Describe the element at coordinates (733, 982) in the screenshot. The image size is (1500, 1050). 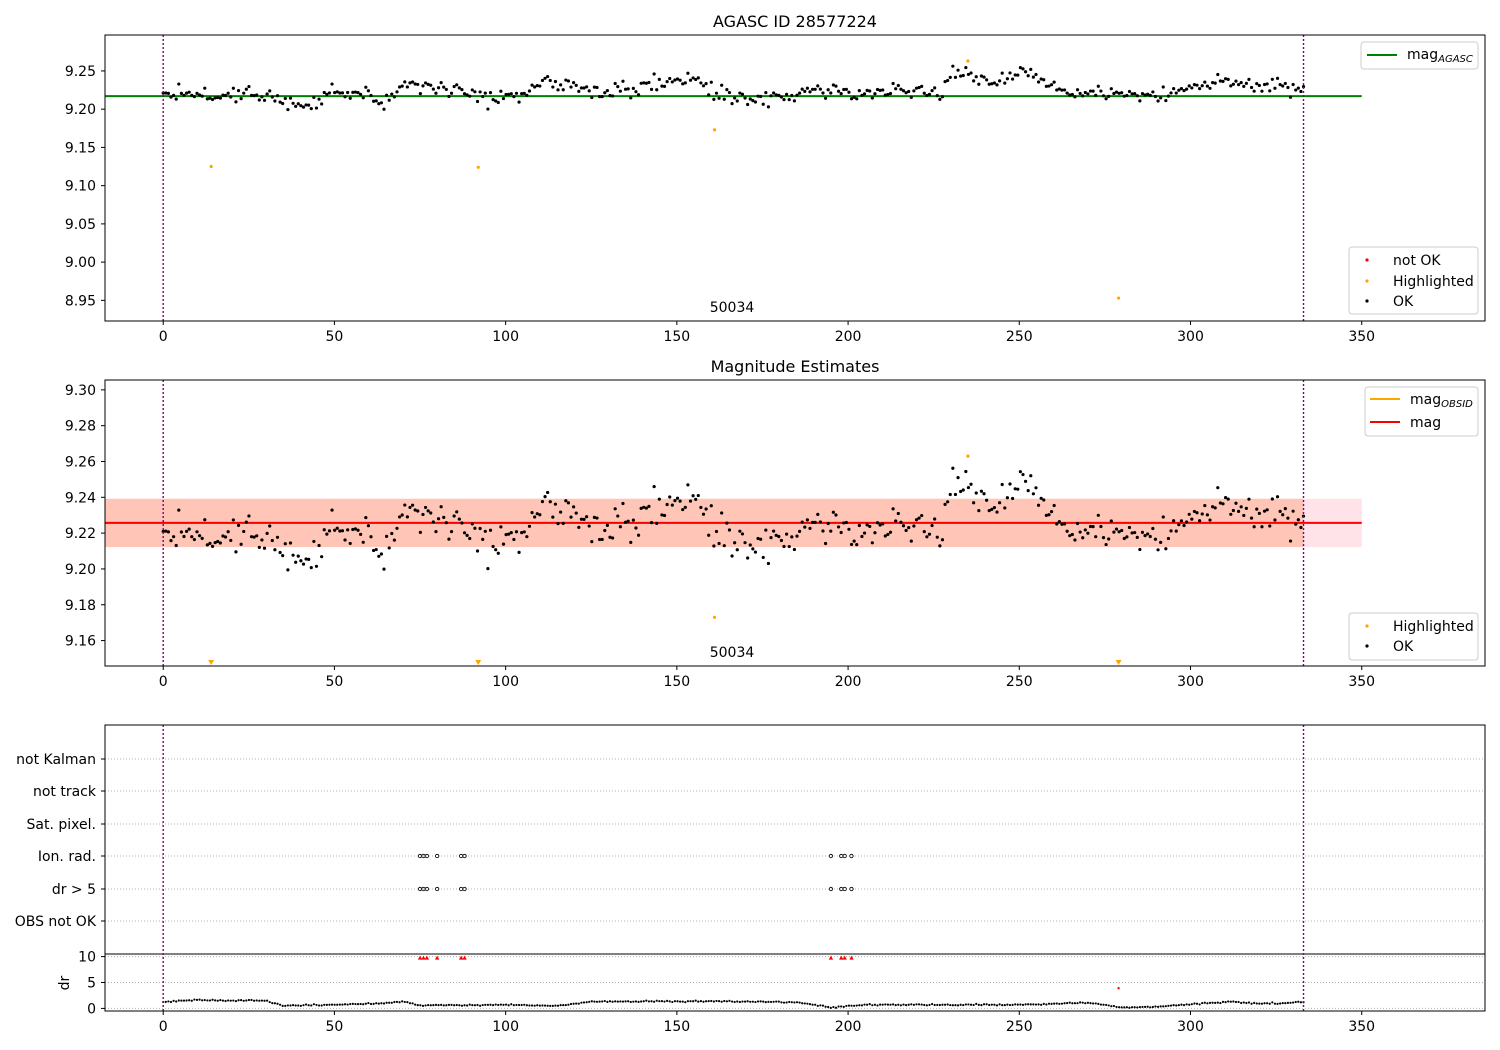
I see `dr-points` at that location.